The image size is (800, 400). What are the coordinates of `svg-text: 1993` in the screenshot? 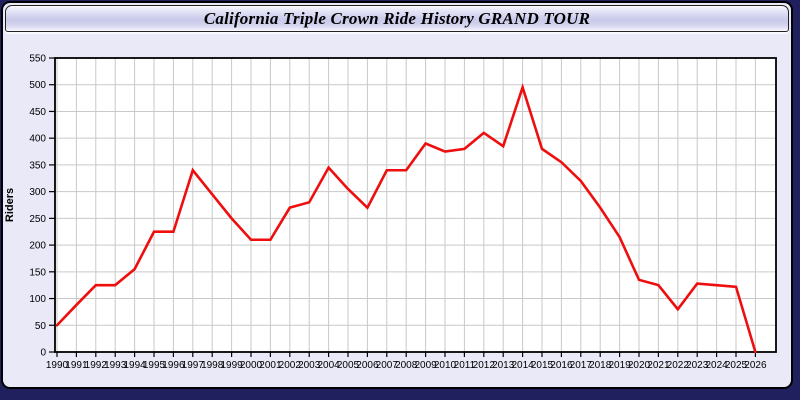 It's located at (115, 365).